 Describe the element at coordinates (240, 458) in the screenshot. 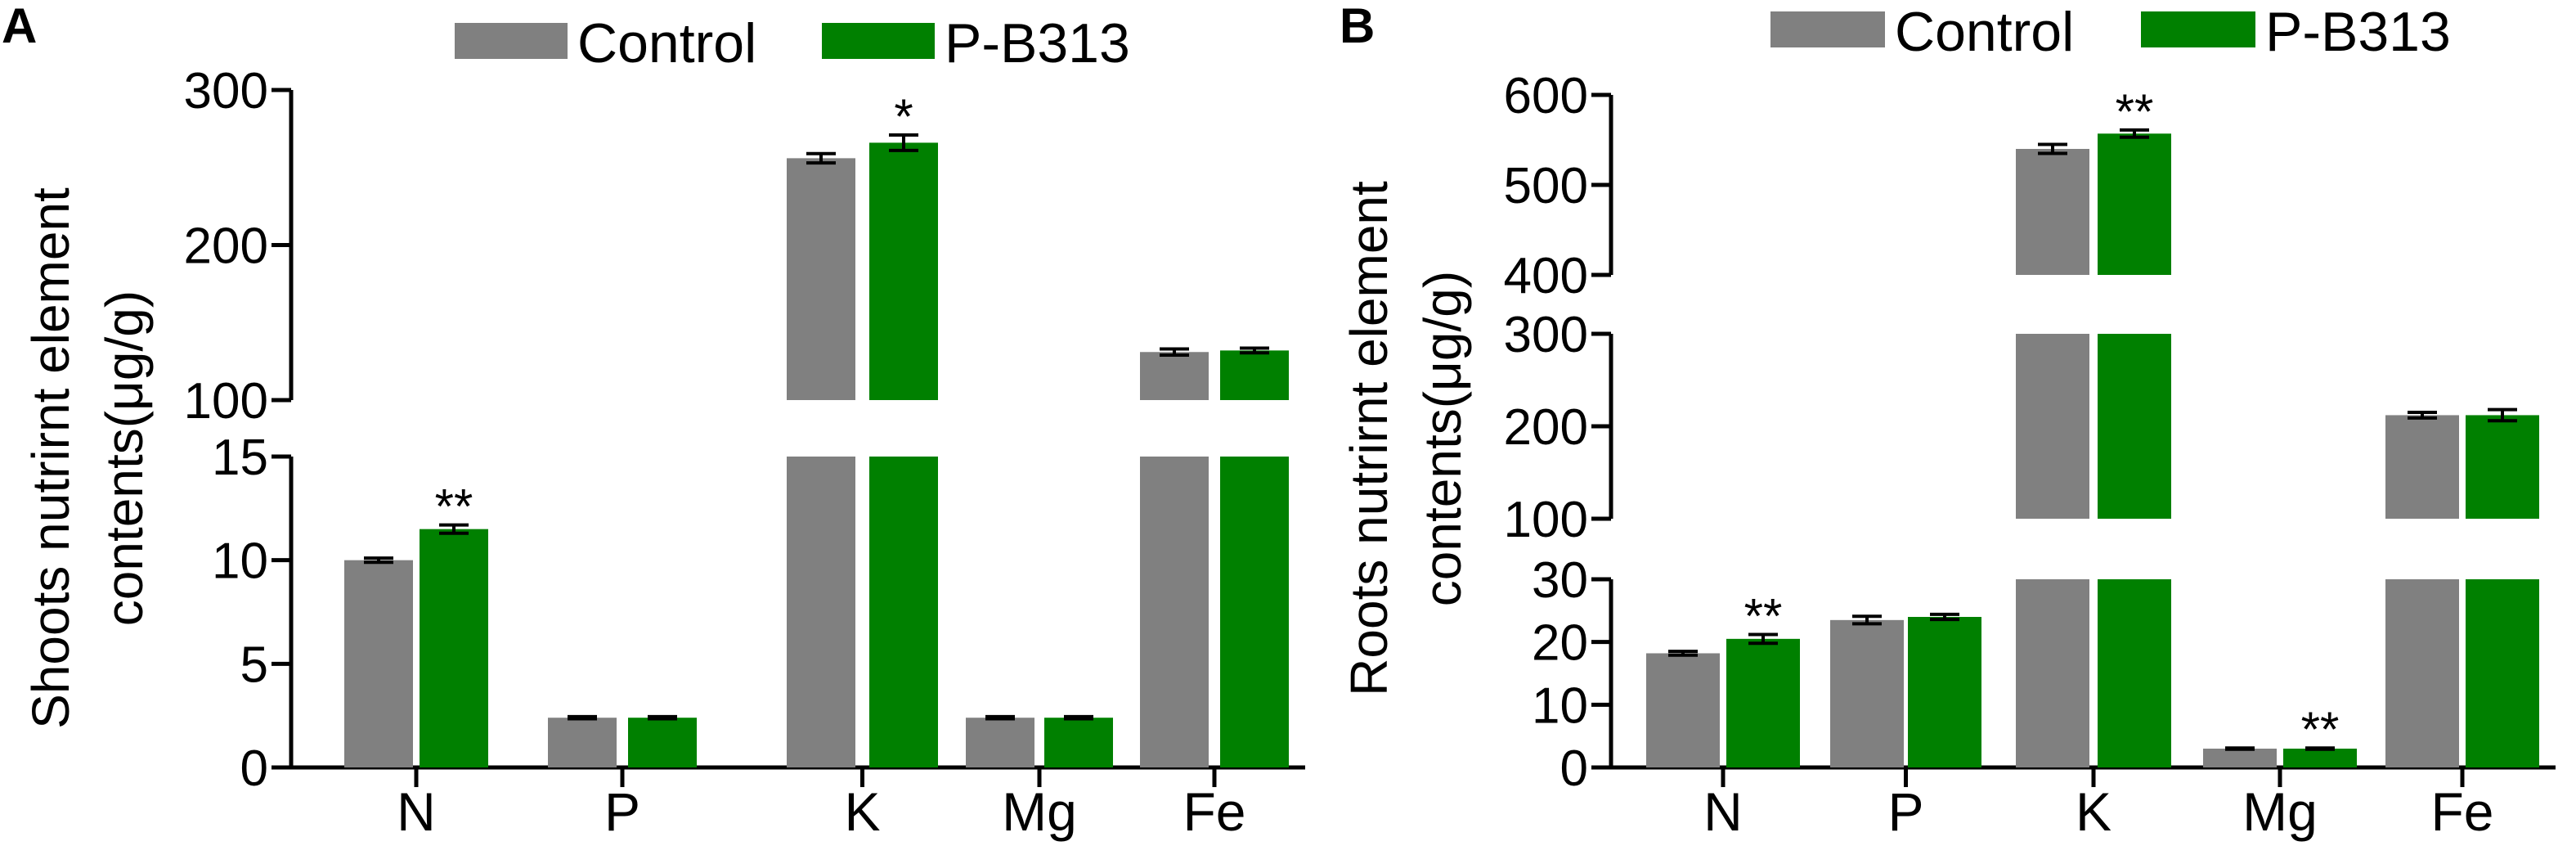

I see `y-tick-label: 15` at that location.